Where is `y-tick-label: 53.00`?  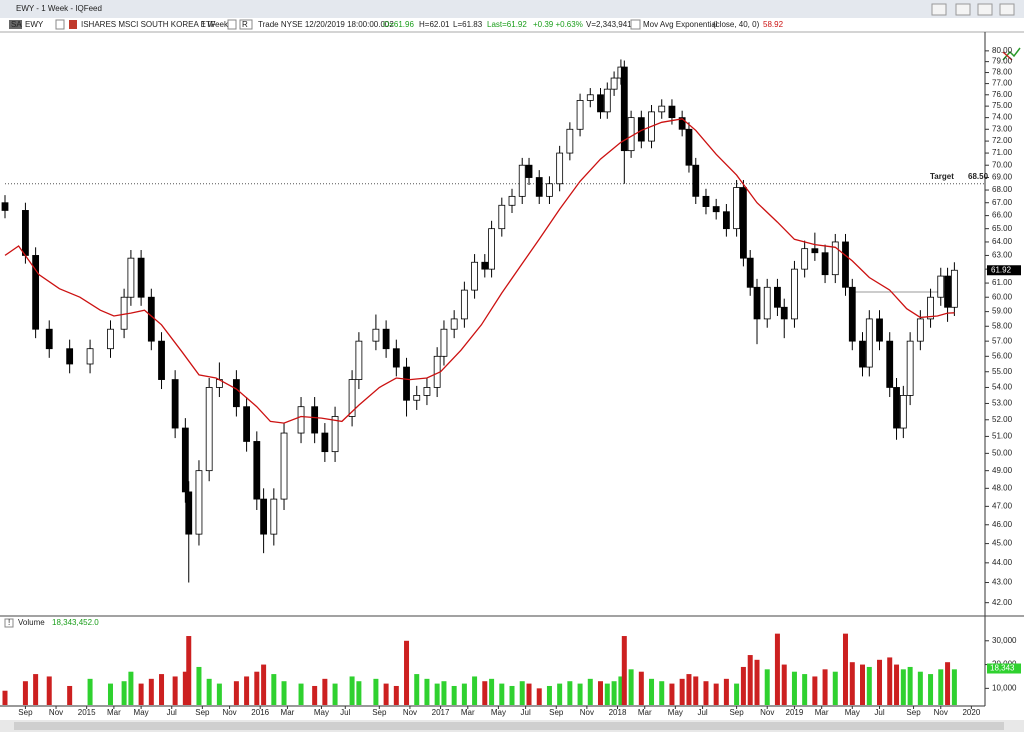 y-tick-label: 53.00 is located at coordinates (1002, 403).